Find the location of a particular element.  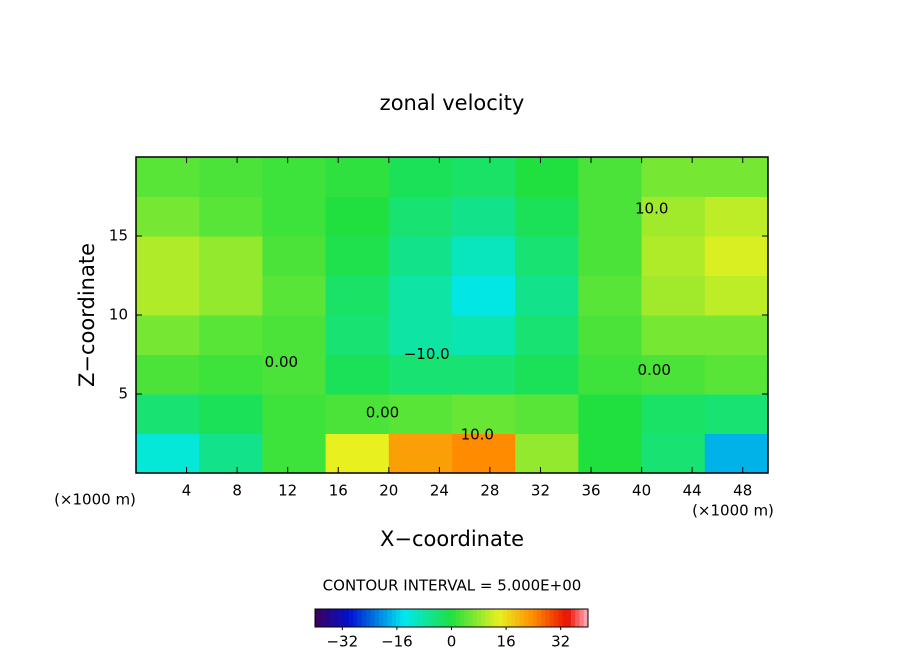

contour-label: −10.0 is located at coordinates (427, 354).